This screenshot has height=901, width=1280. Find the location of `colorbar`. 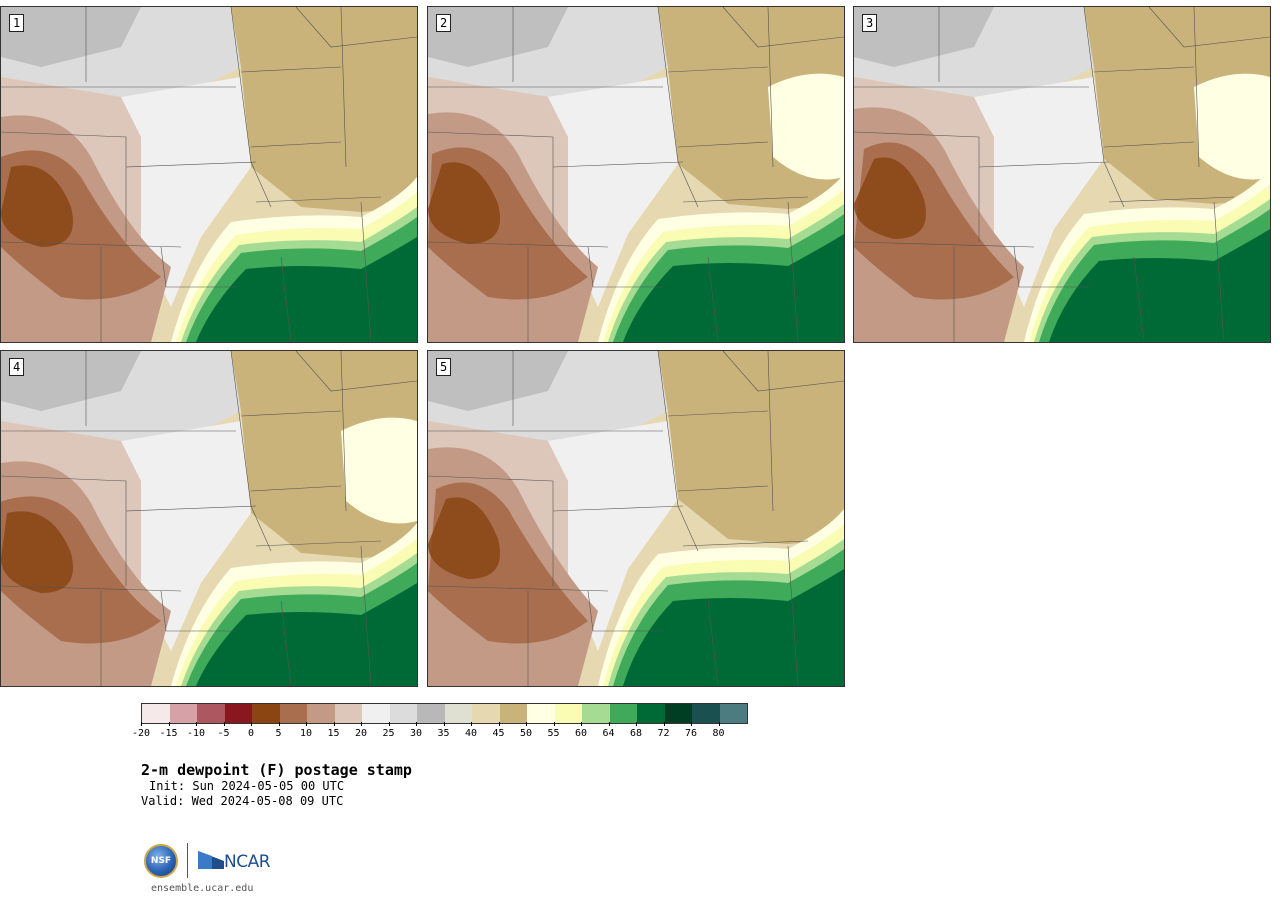

colorbar is located at coordinates (444, 713).